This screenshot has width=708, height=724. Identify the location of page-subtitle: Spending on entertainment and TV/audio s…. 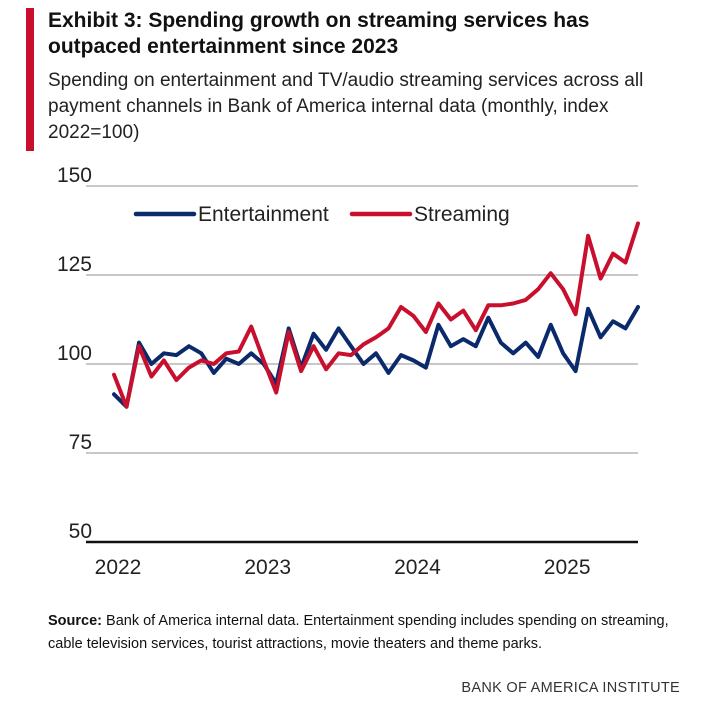
(346, 106).